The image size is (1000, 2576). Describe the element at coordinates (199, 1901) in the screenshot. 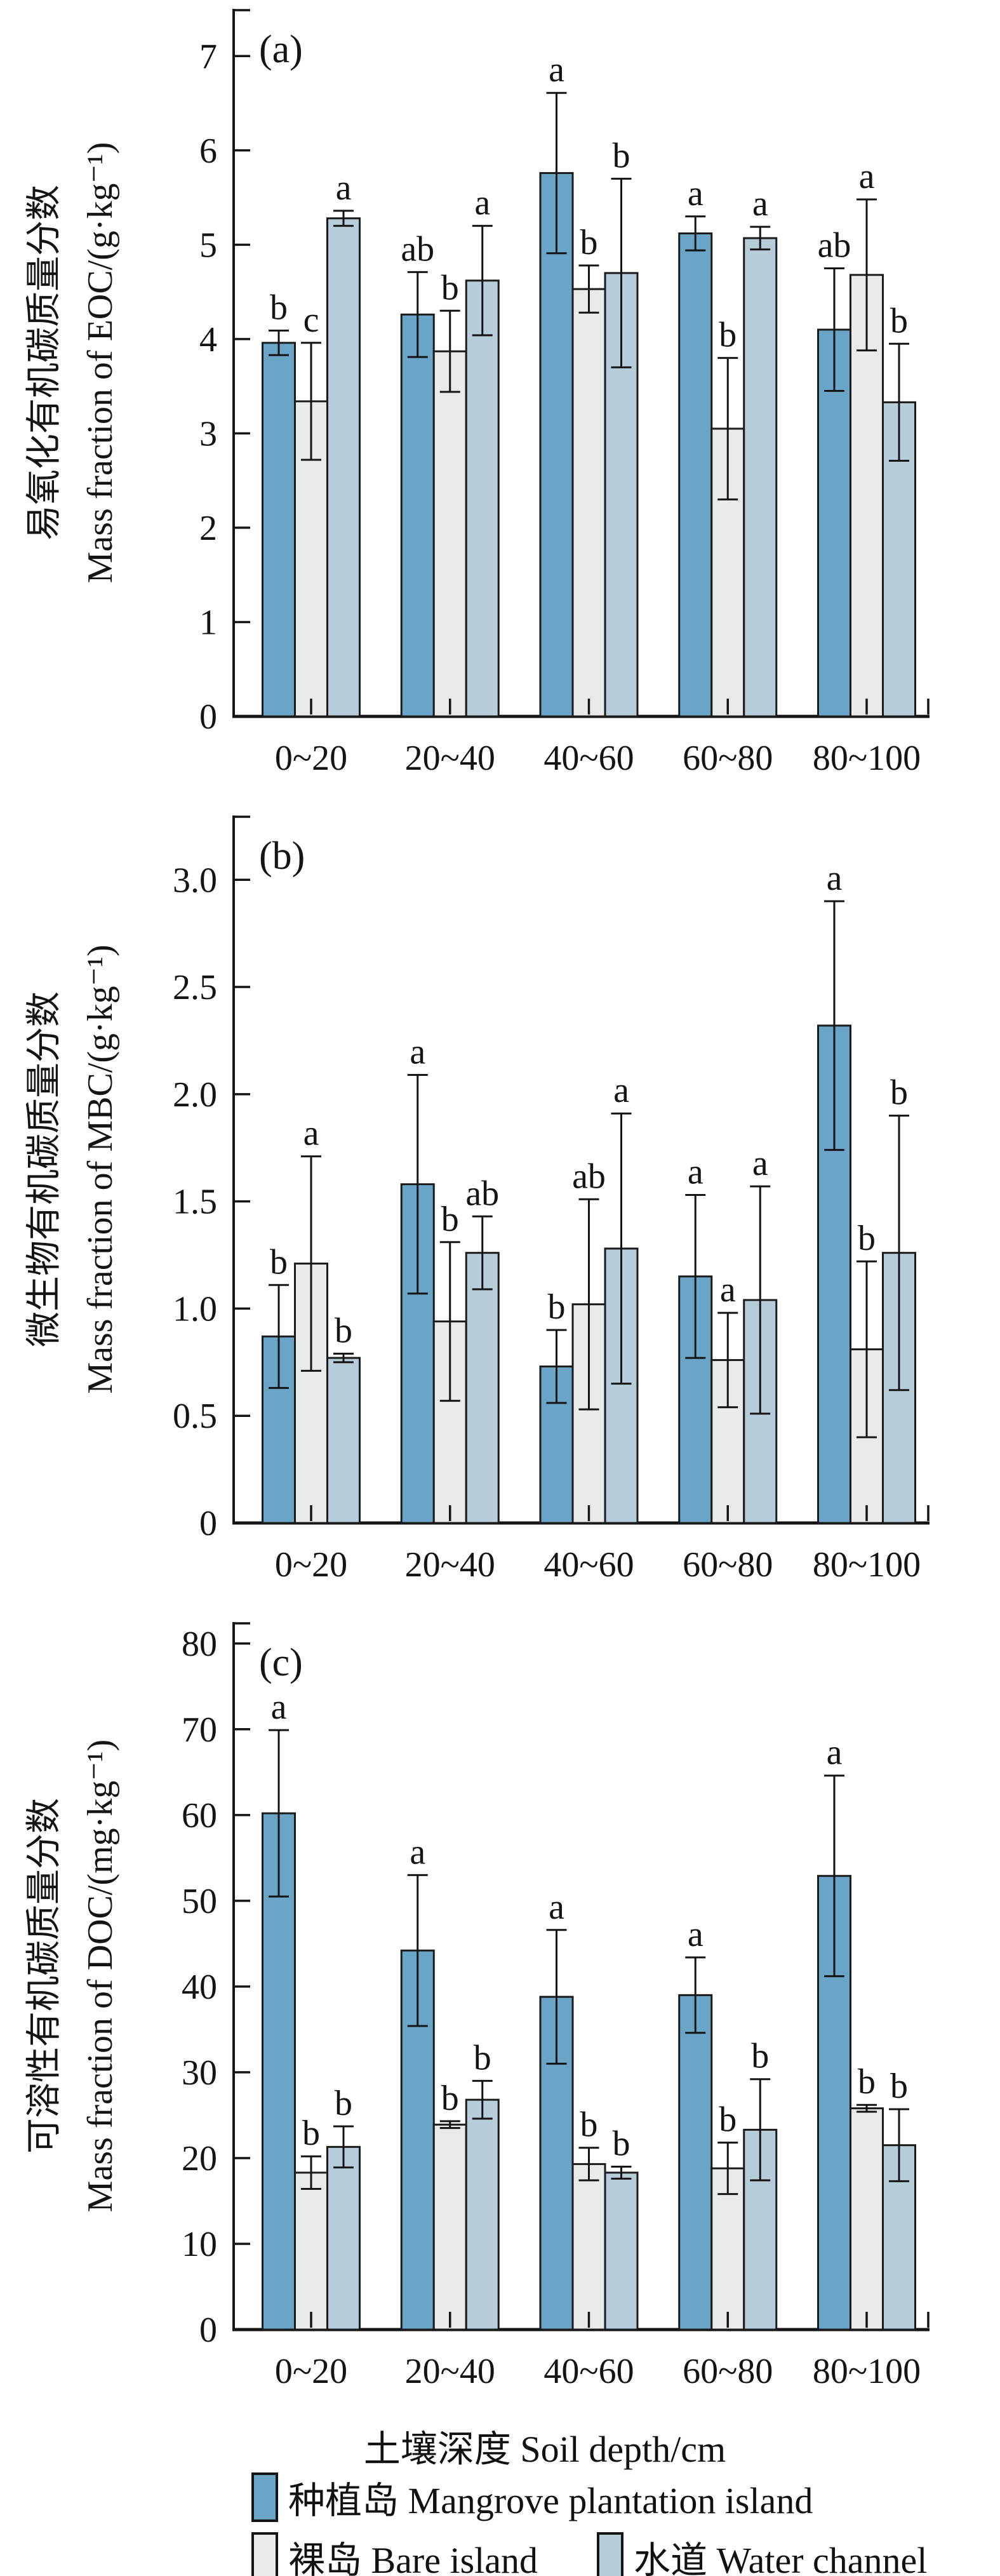

I see `y-tick-label: 50` at that location.